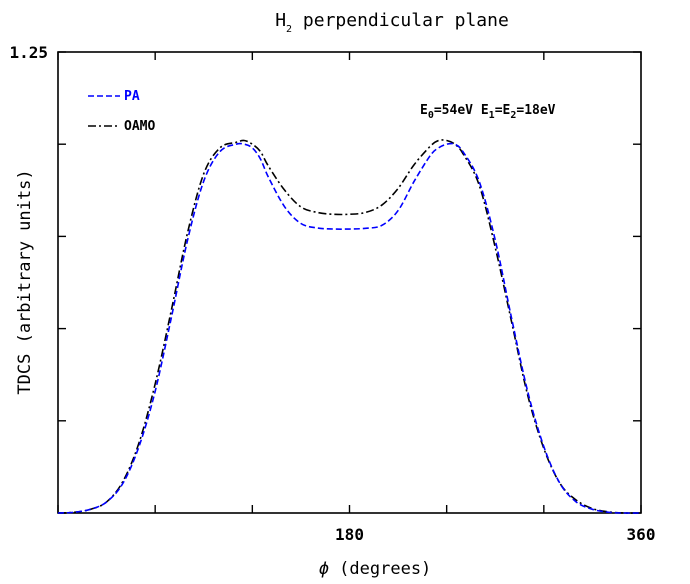  I want to click on x-axis-symbol: ϕ, so click(324, 569).